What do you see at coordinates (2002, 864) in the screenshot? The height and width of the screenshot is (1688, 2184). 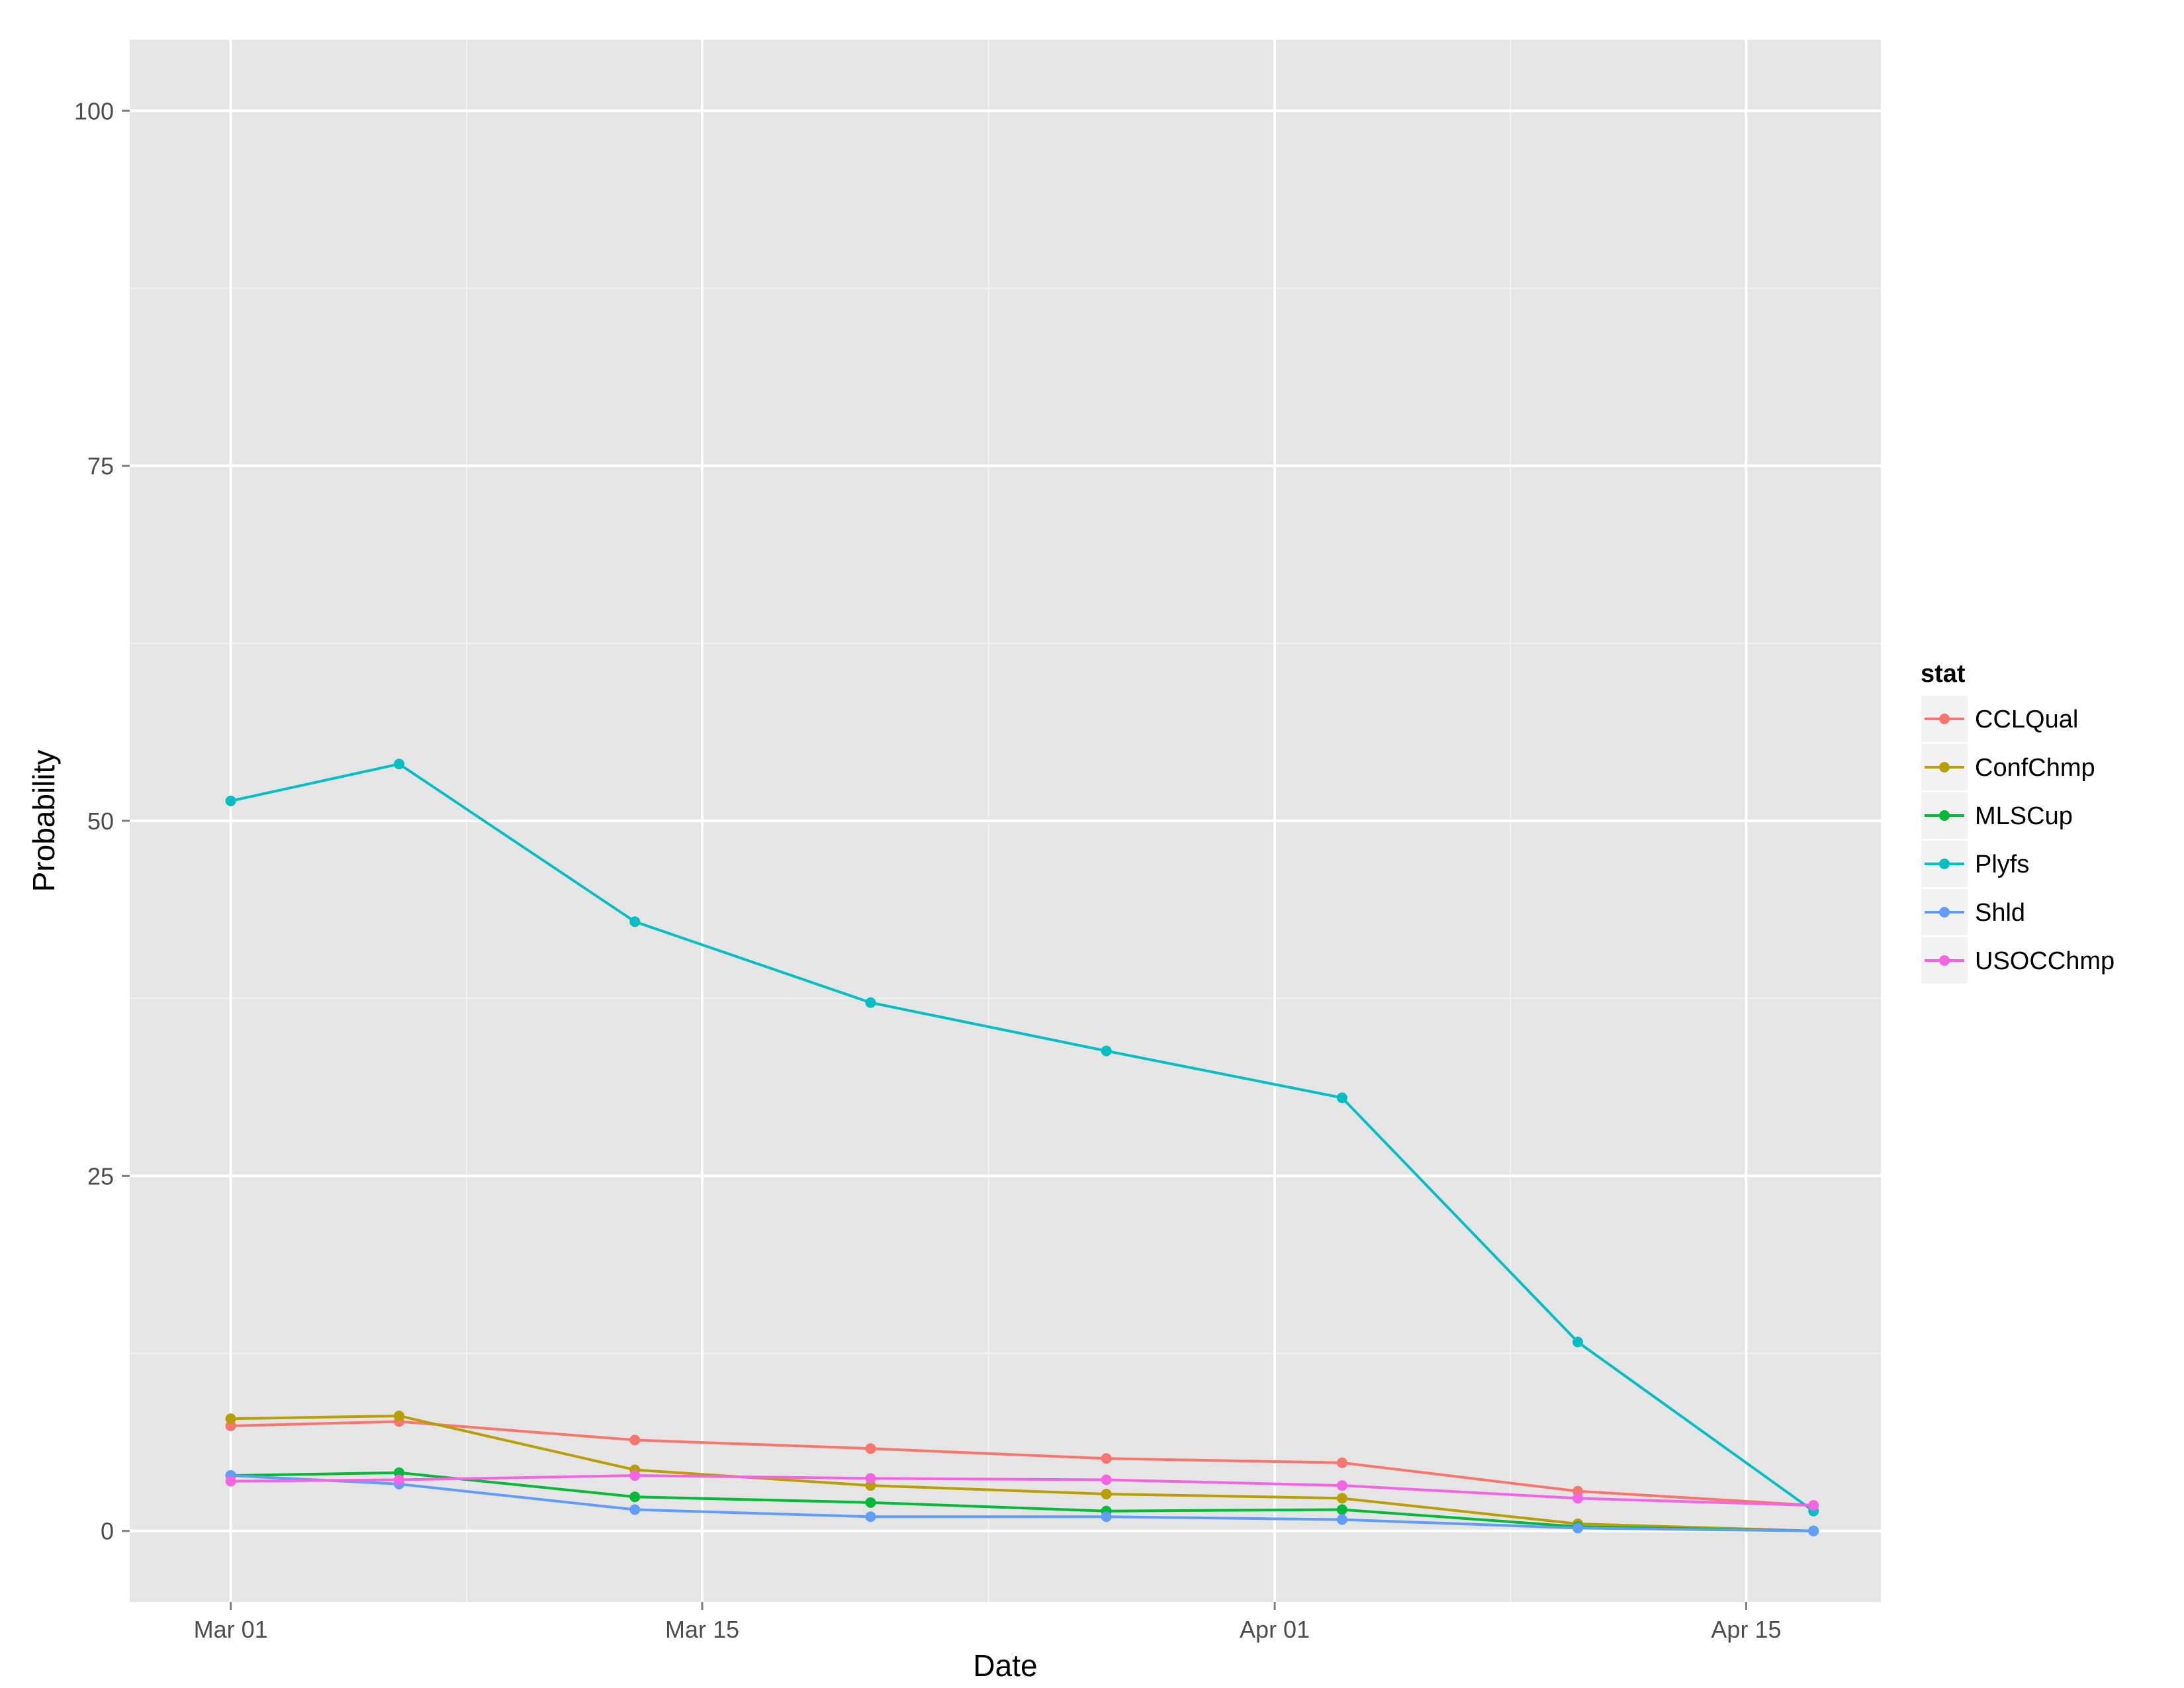 I see `legend-label-plyfs: Plyfs` at bounding box center [2002, 864].